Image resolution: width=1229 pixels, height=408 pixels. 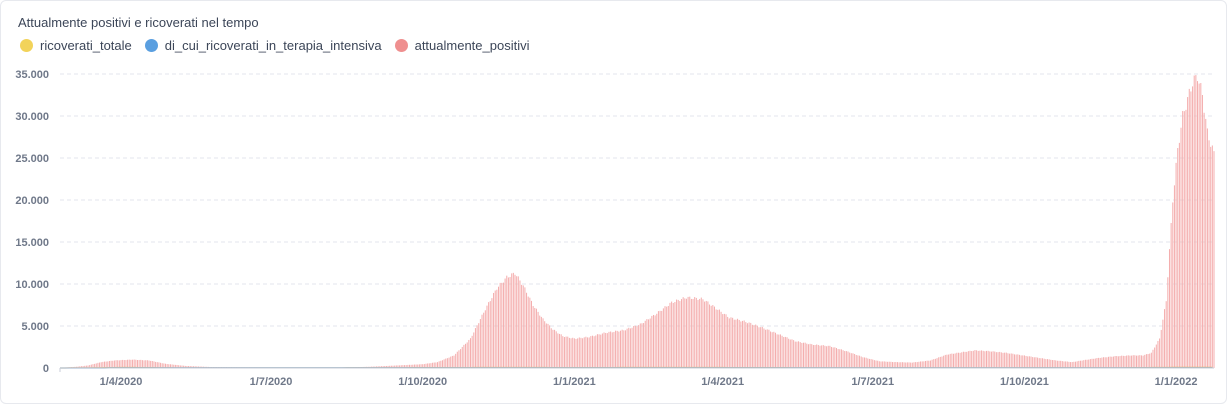 What do you see at coordinates (26, 45) in the screenshot?
I see `legend-dot-icon` at bounding box center [26, 45].